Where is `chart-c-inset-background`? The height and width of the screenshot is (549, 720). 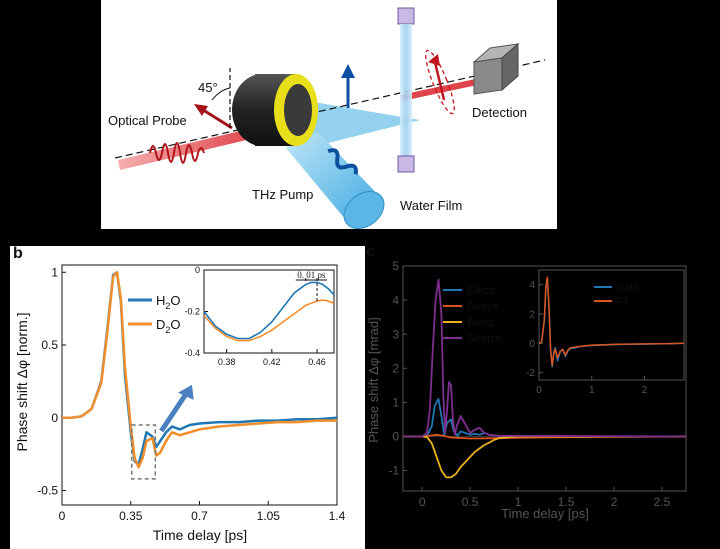
chart-c-inset-background is located at coordinates (611, 325).